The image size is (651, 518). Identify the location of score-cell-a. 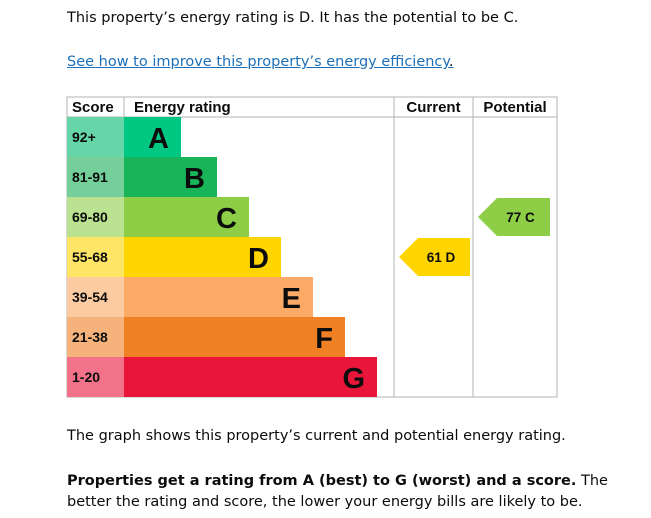
(95, 137).